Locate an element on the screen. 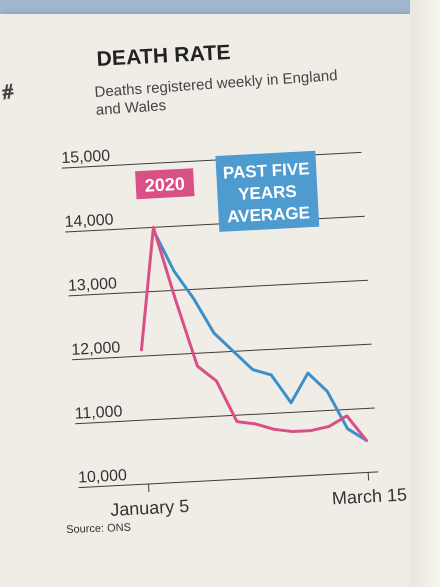  legend-2020-badge is located at coordinates (165, 184).